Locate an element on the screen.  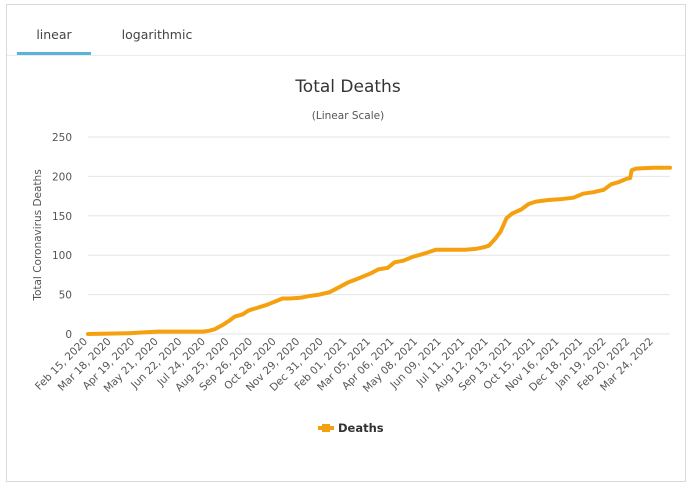
legend: Deaths is located at coordinates (351, 428).